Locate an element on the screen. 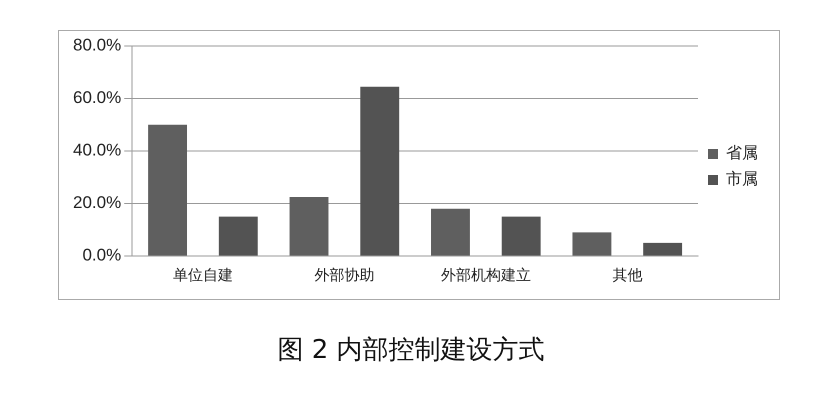  text: 图 2 内部控制建设方式 is located at coordinates (411, 350).